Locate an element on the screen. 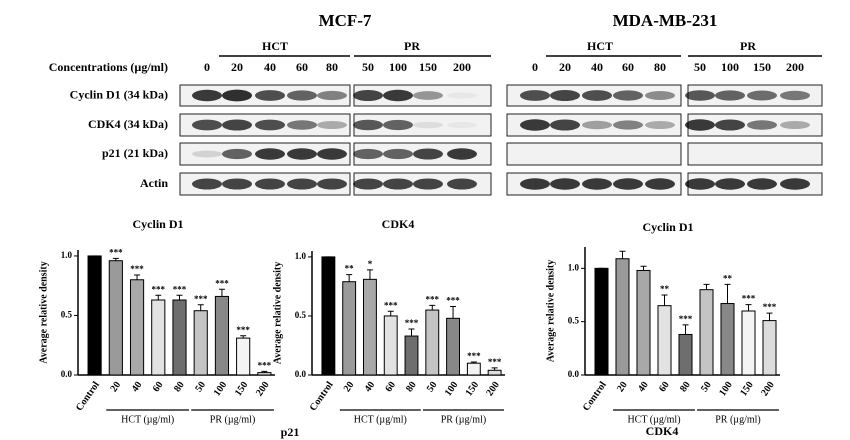 The height and width of the screenshot is (440, 850). group-label: HCT (µg/ml) is located at coordinates (380, 419).